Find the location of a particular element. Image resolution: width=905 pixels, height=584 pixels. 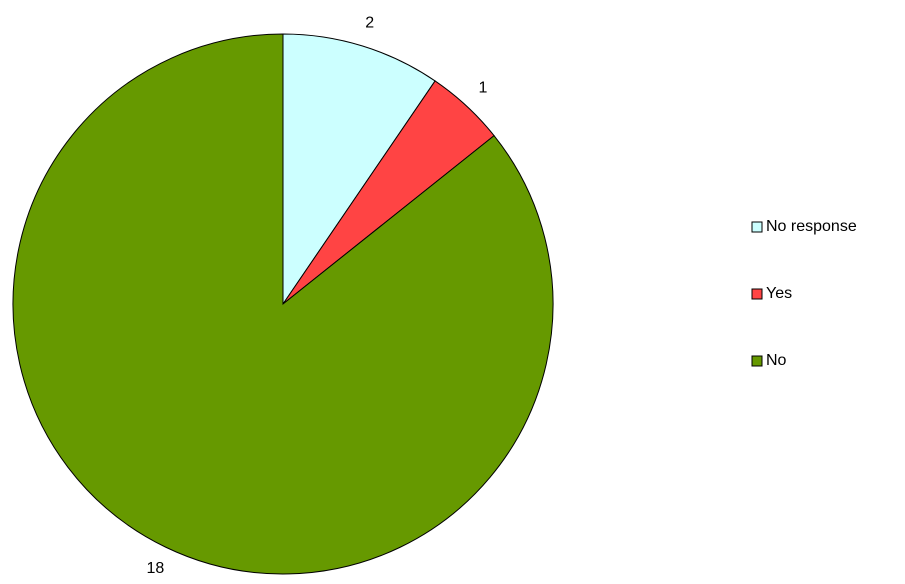

data-label: 1 is located at coordinates (483, 88).